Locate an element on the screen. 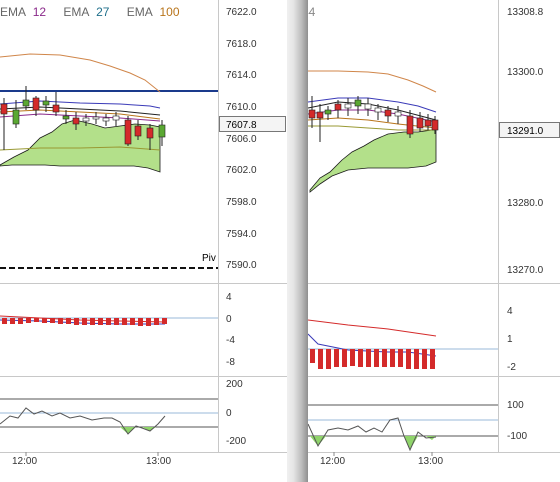 The width and height of the screenshot is (560, 482). left-ema12-line is located at coordinates (80, 117).